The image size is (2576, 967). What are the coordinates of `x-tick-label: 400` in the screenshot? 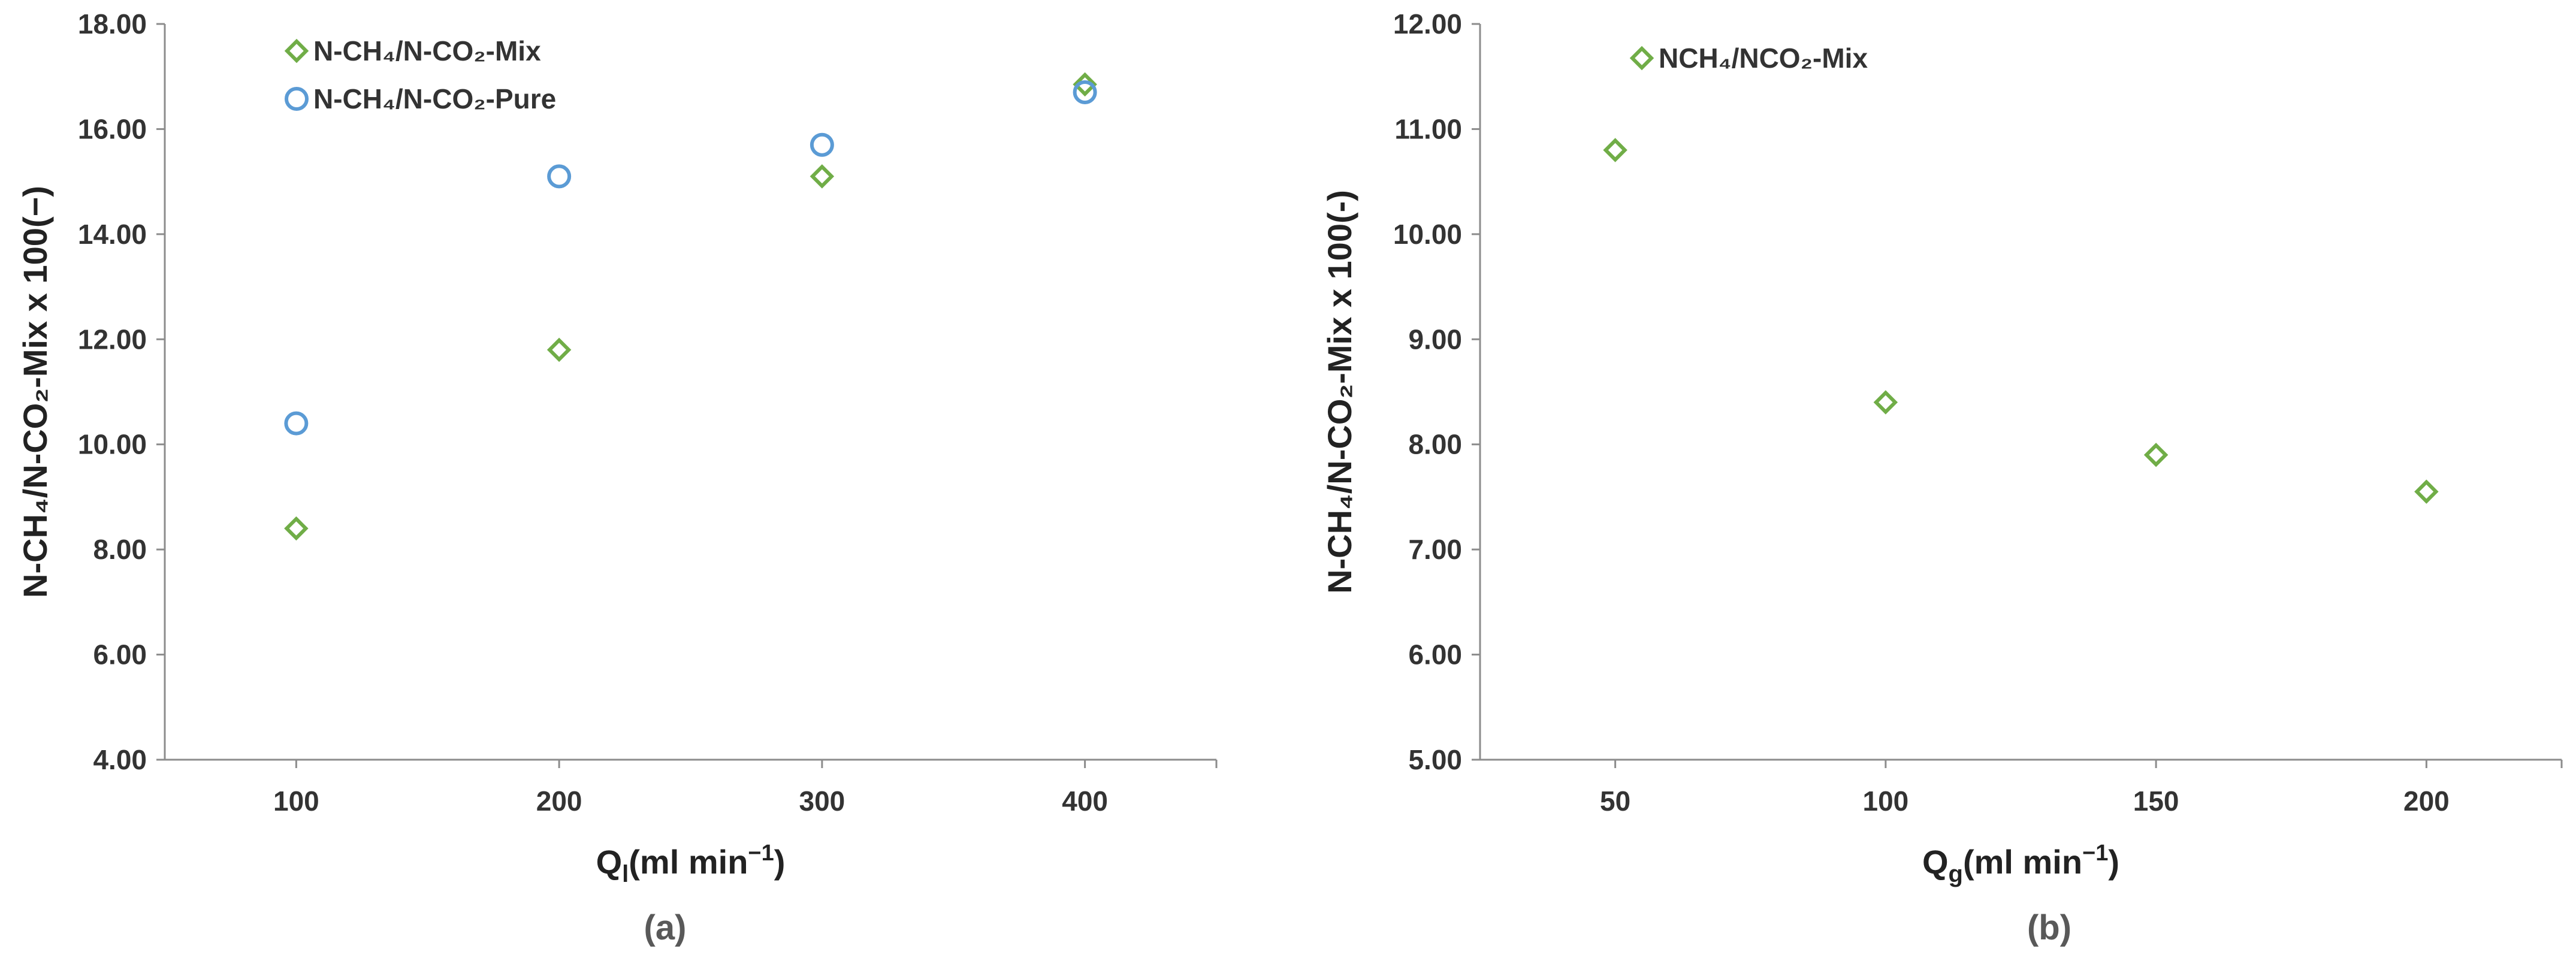 It's located at (1085, 801).